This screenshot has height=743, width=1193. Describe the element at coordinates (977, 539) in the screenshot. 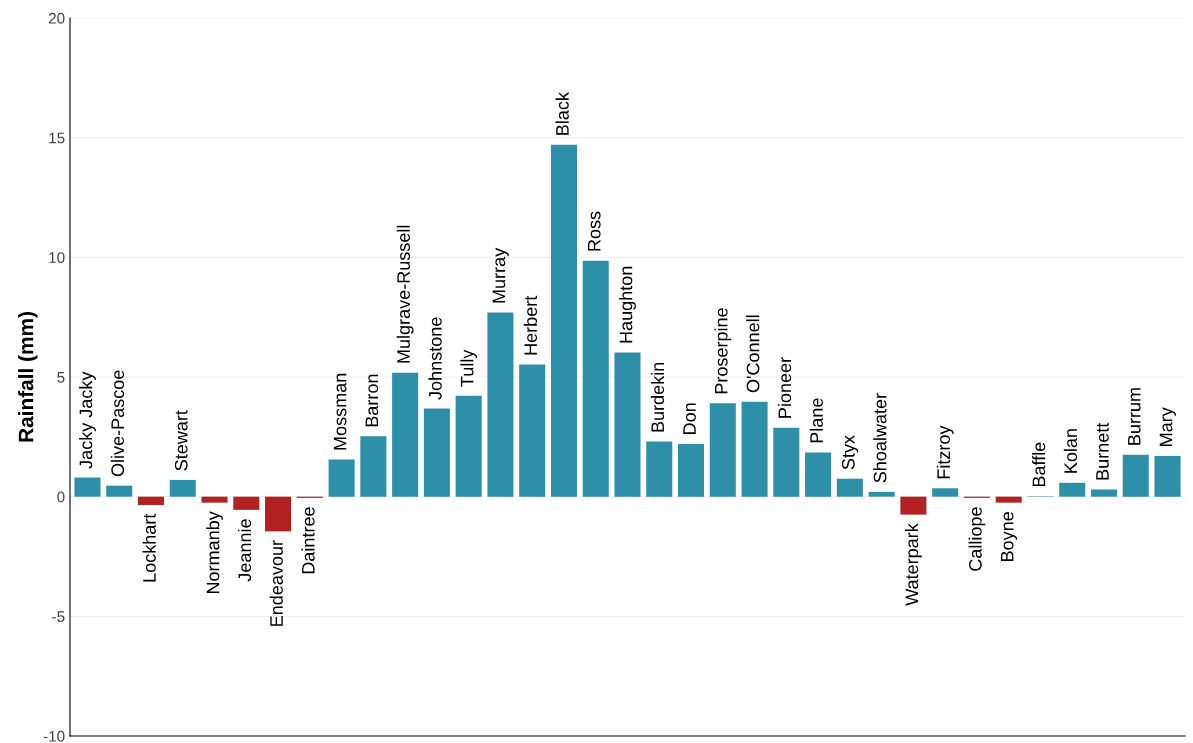

I see `x-tick-label: Calliope` at that location.